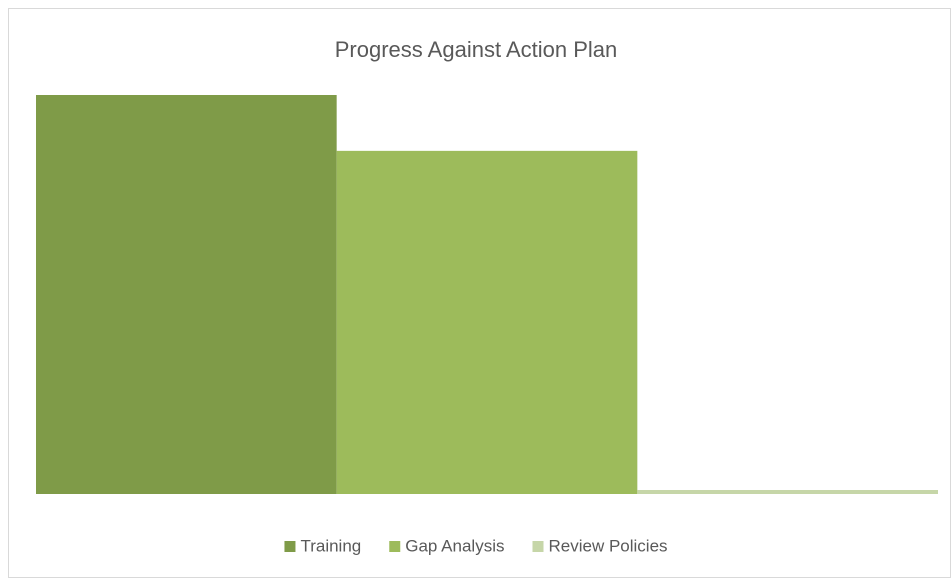  I want to click on legend-label: Gap Analysis, so click(454, 545).